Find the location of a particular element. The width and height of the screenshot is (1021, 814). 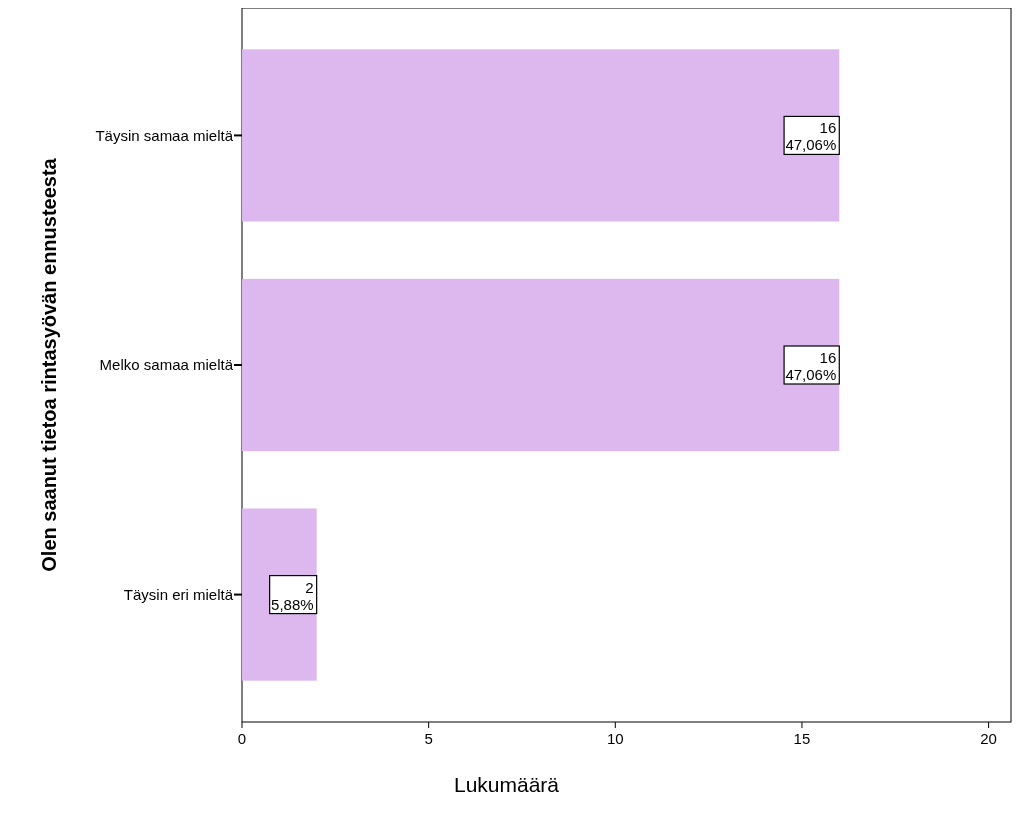

x-tick-label: 5 is located at coordinates (428, 738).